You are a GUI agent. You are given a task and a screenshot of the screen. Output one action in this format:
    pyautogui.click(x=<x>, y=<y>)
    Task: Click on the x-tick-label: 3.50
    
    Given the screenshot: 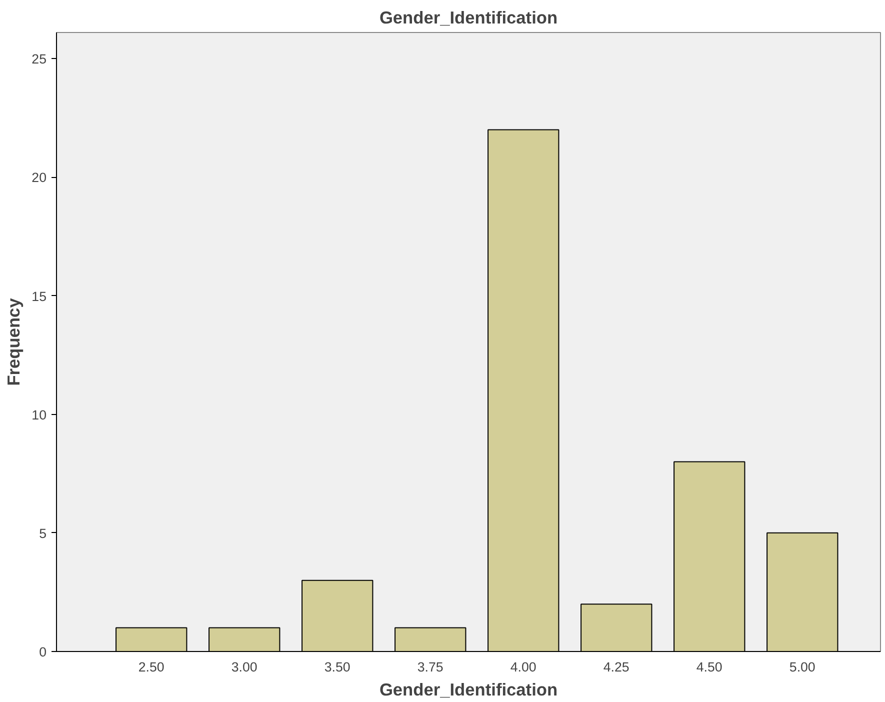 What is the action you would take?
    pyautogui.click(x=337, y=667)
    